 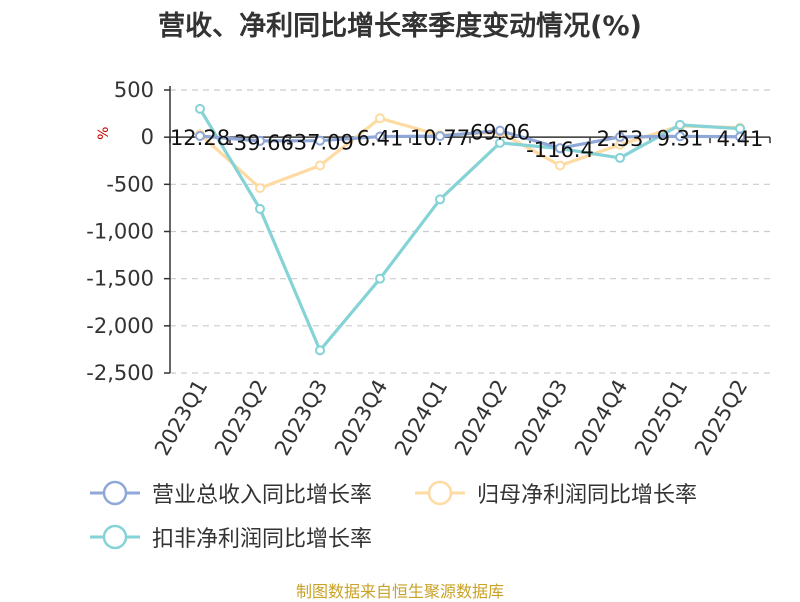 I want to click on x-tick-label: 2025Q1, so click(x=661, y=418).